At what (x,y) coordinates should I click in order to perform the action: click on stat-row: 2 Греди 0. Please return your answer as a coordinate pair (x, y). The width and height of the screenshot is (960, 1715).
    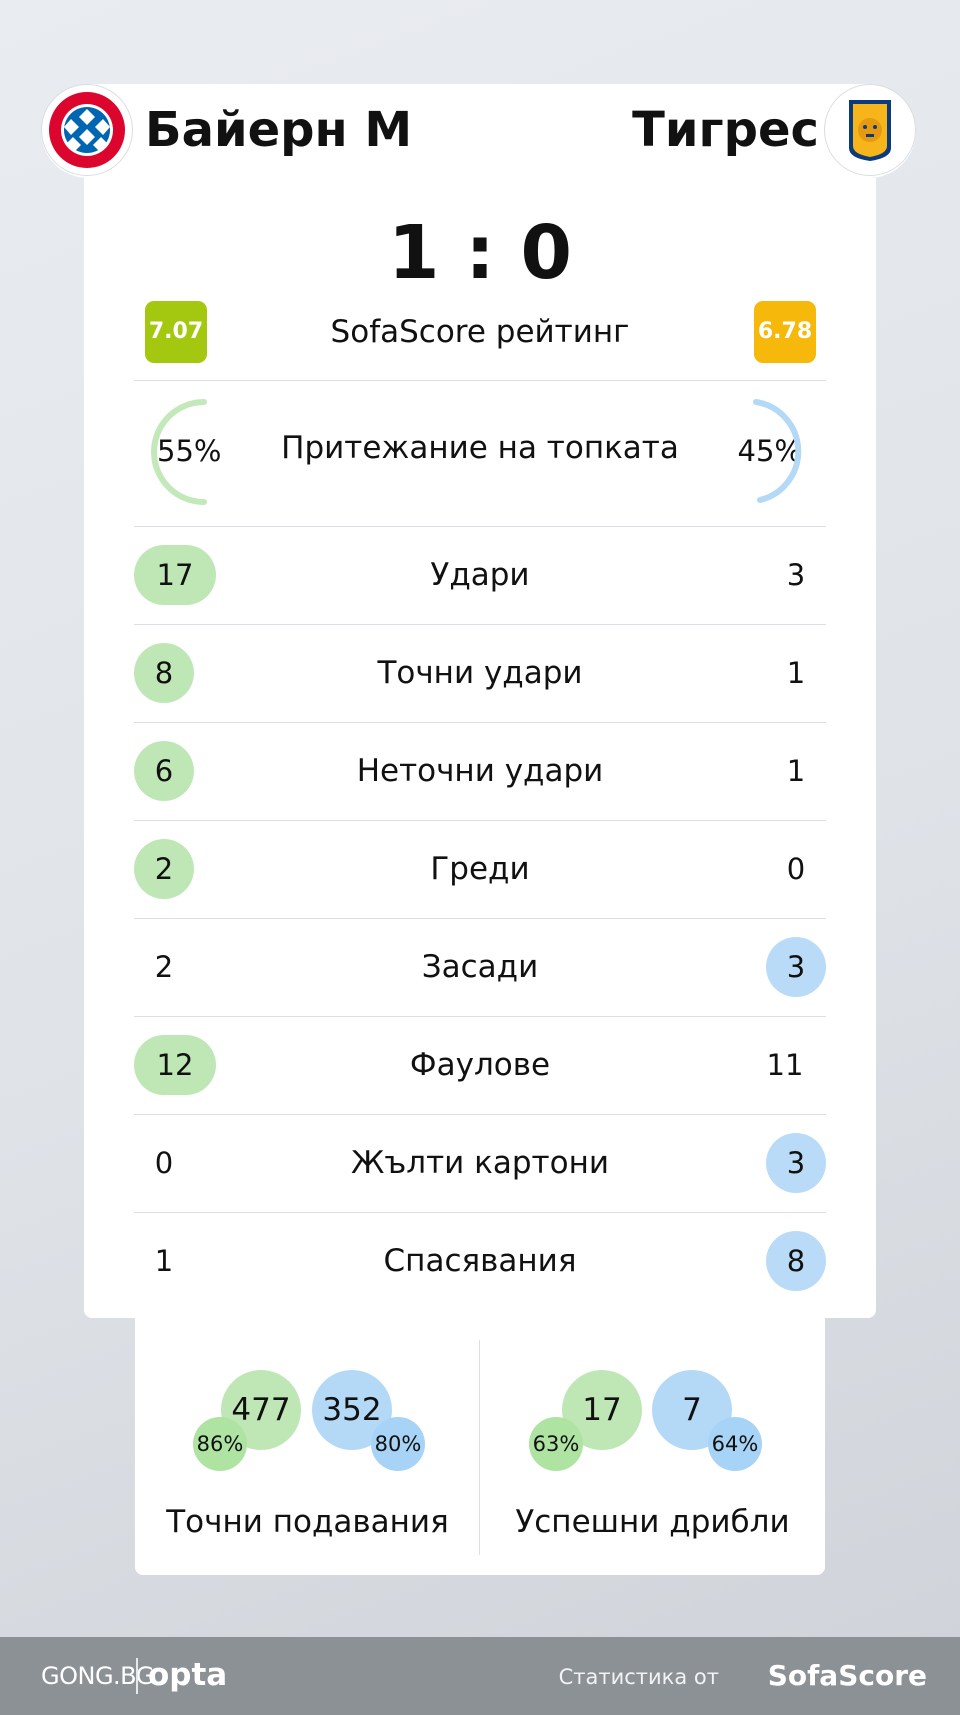
    Looking at the image, I should click on (480, 869).